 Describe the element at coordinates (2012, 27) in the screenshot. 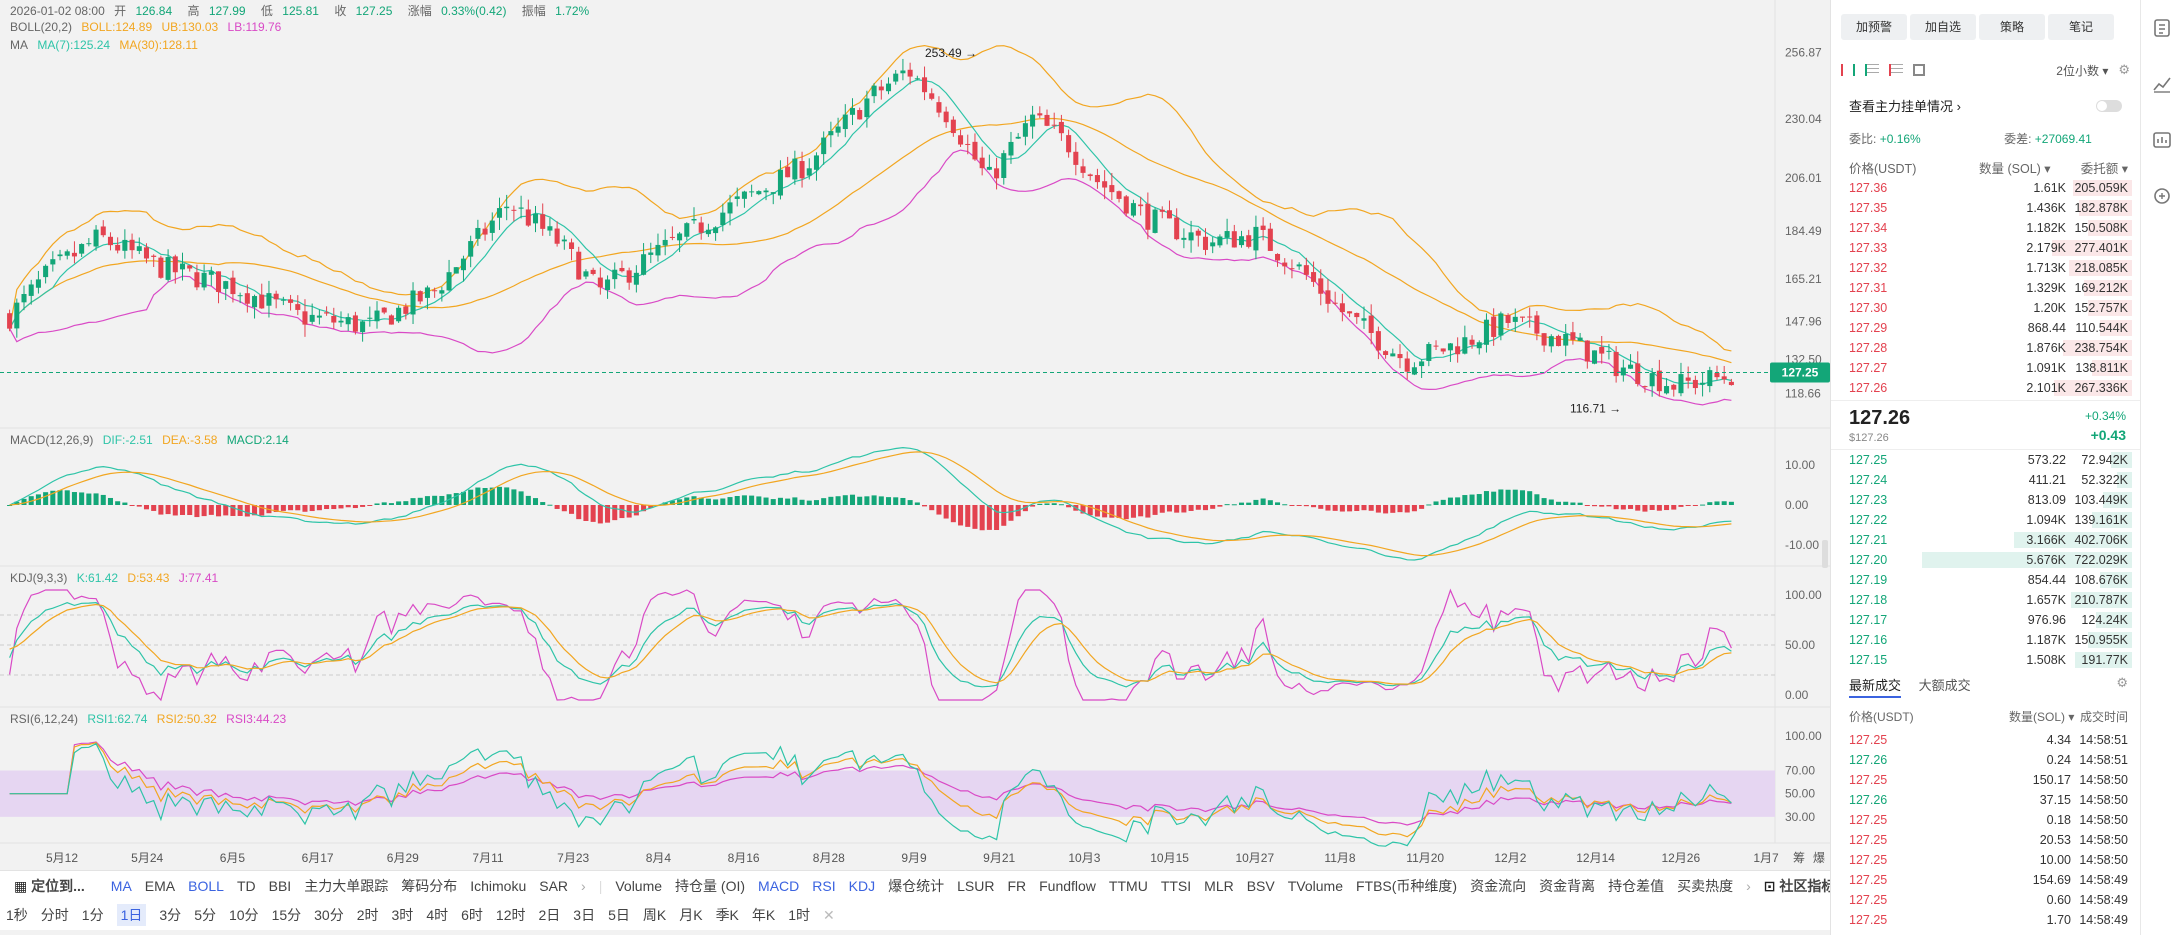

I see `quick-btn-2: 策略` at that location.